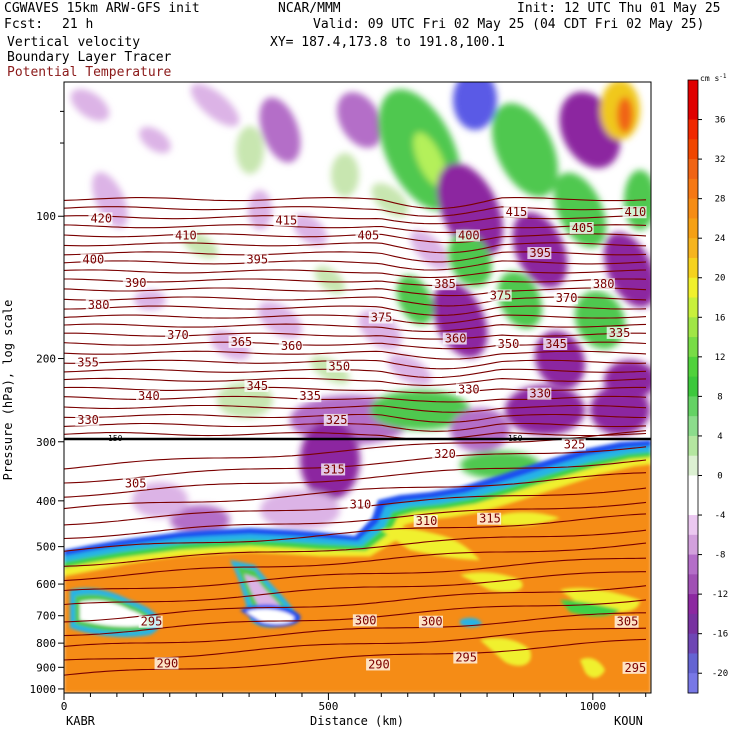 The height and width of the screenshot is (740, 740). Describe the element at coordinates (101, 218) in the screenshot. I see `theta-label: 420` at that location.